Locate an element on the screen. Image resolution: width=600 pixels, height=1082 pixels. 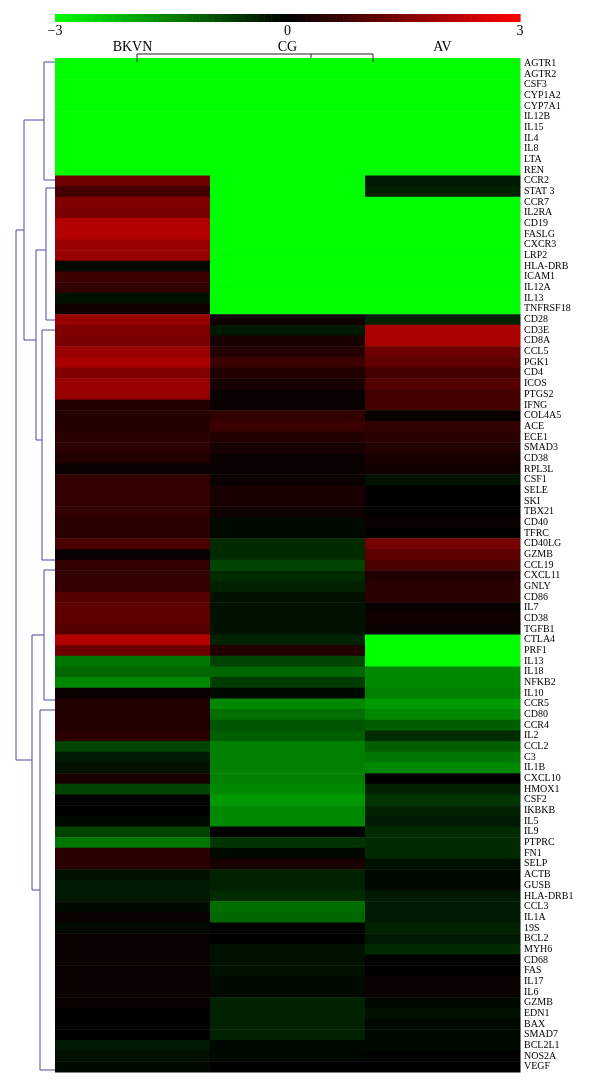
y-tick-label: LRP2 is located at coordinates (536, 255).